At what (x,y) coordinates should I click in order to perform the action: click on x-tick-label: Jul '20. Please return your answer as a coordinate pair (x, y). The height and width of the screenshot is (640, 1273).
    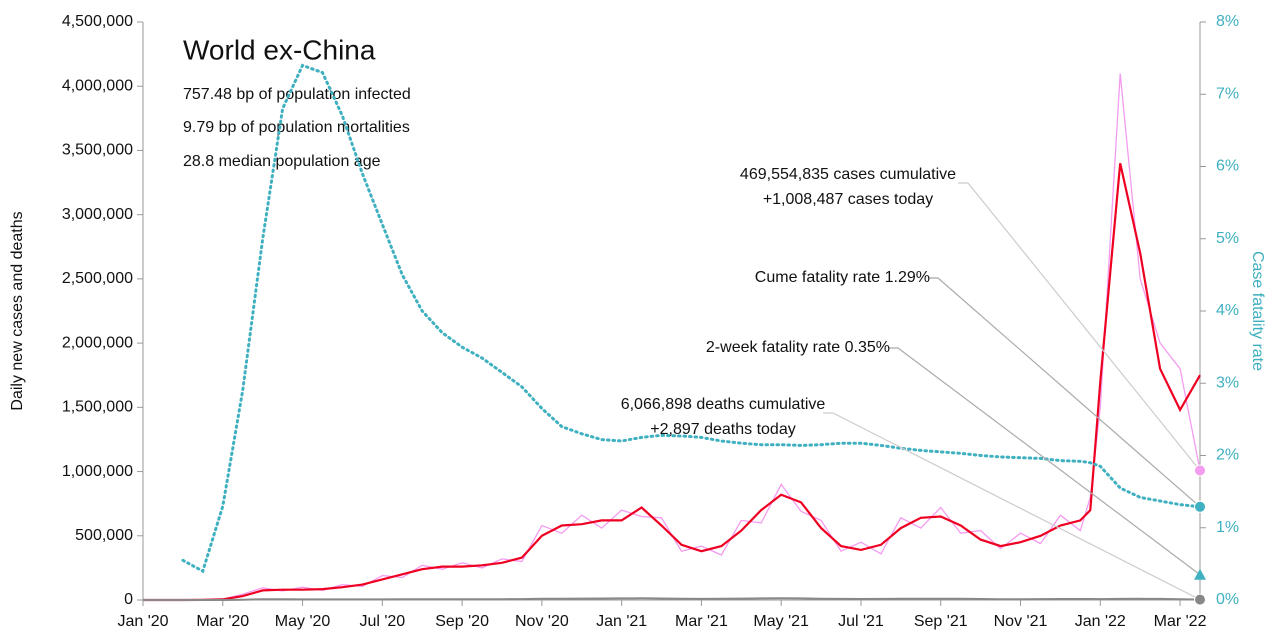
    Looking at the image, I should click on (382, 621).